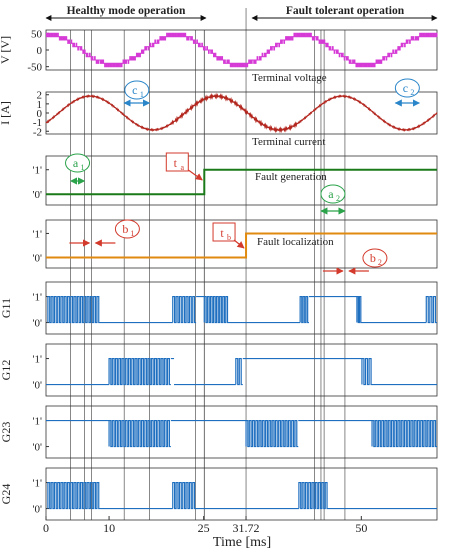 This screenshot has width=451, height=550. I want to click on panel-title-fault_gen: Fault generation, so click(291, 177).